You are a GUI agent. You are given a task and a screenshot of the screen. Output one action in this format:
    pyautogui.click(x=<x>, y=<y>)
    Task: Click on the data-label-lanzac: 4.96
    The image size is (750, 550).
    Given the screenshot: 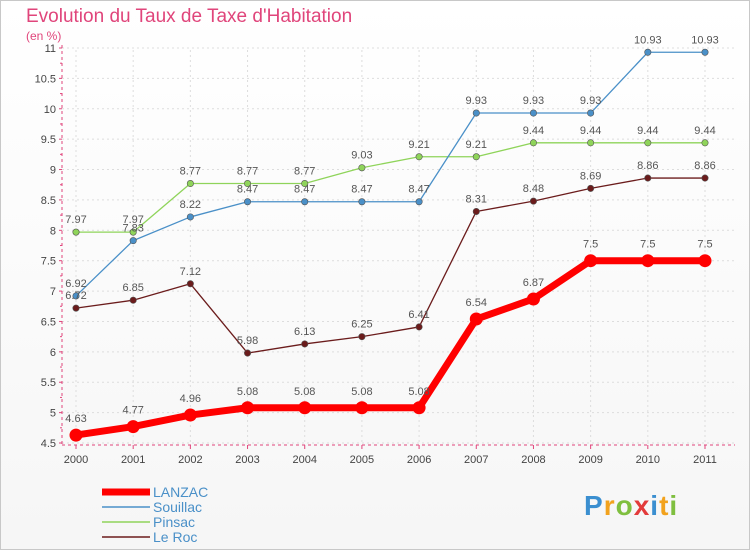 What is the action you would take?
    pyautogui.click(x=190, y=399)
    